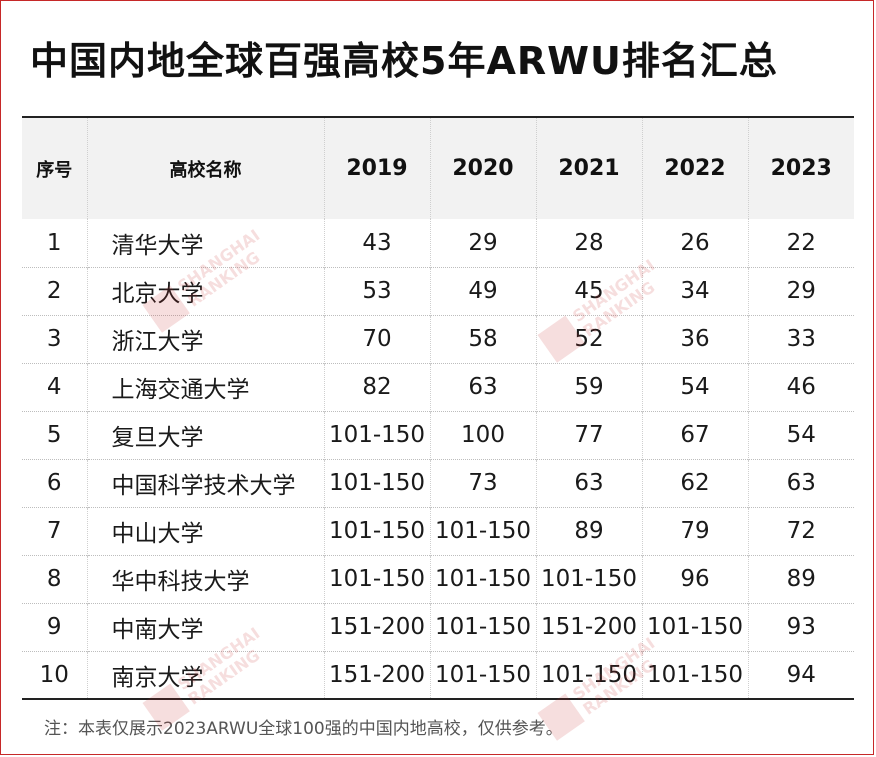 This screenshot has width=876, height=757. What do you see at coordinates (589, 627) in the screenshot?
I see `cell-rank-2021: 151-200` at bounding box center [589, 627].